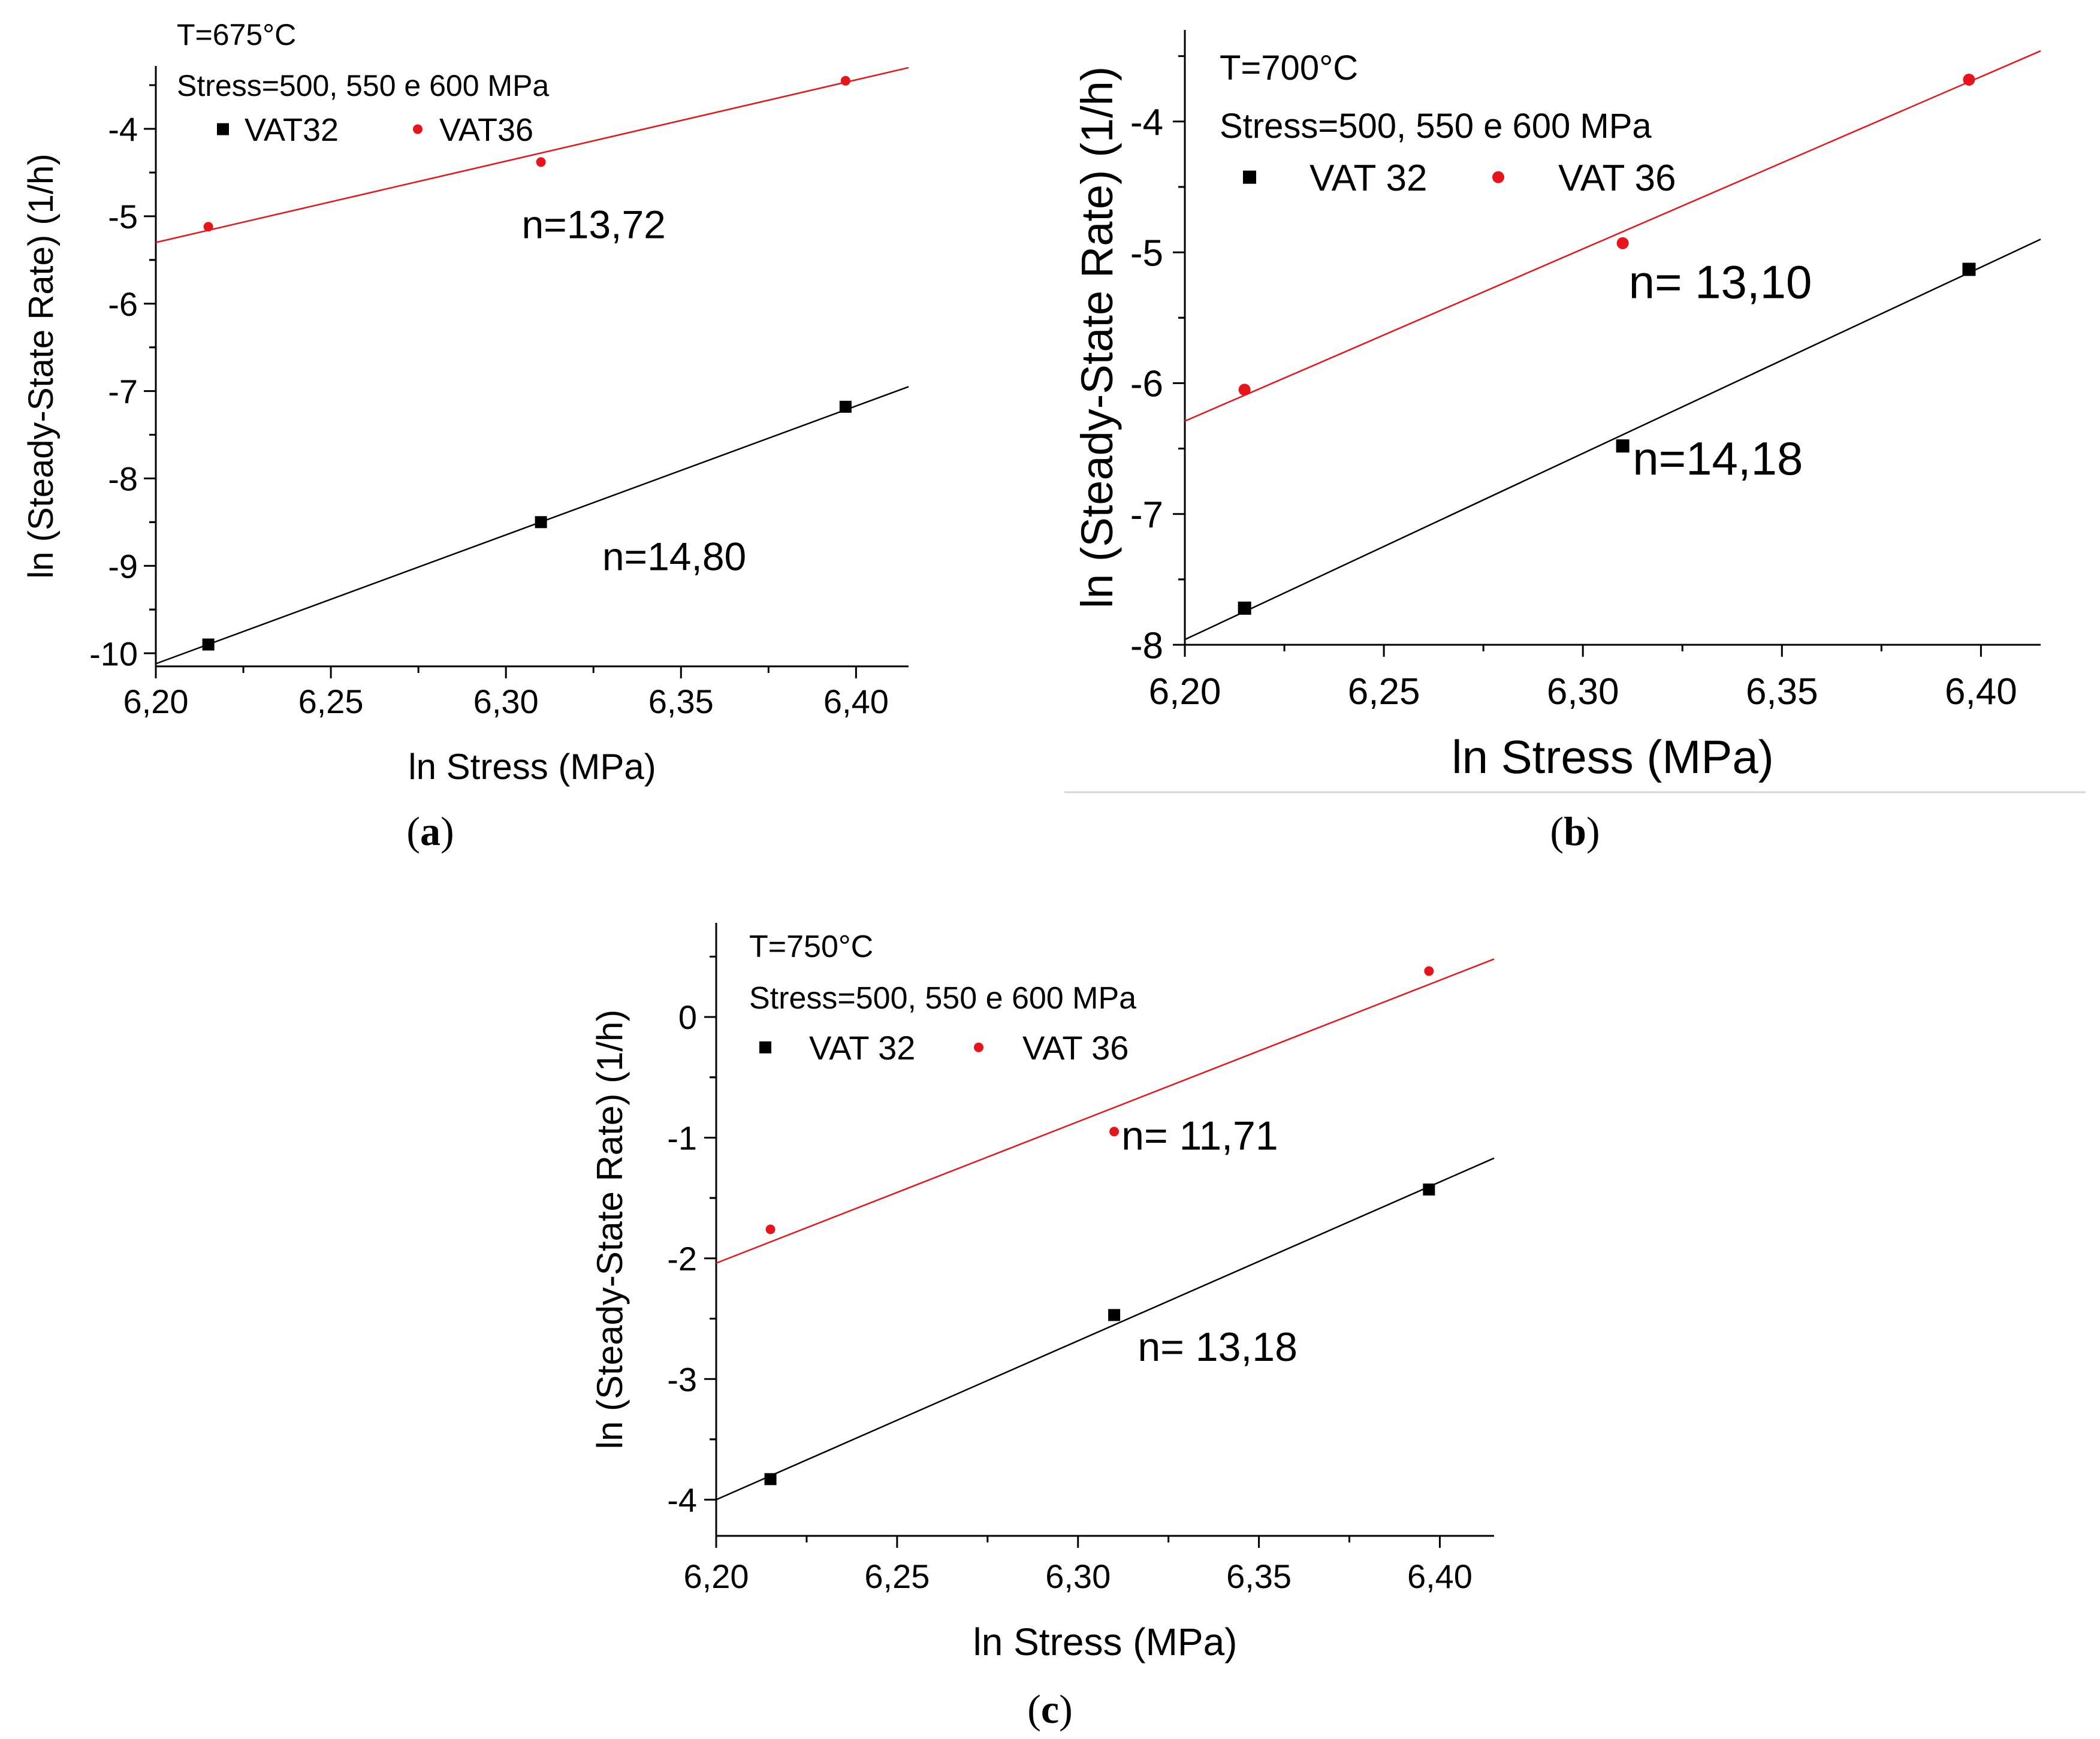 This screenshot has width=2100, height=1739. I want to click on y-tick-label: 0, so click(687, 1017).